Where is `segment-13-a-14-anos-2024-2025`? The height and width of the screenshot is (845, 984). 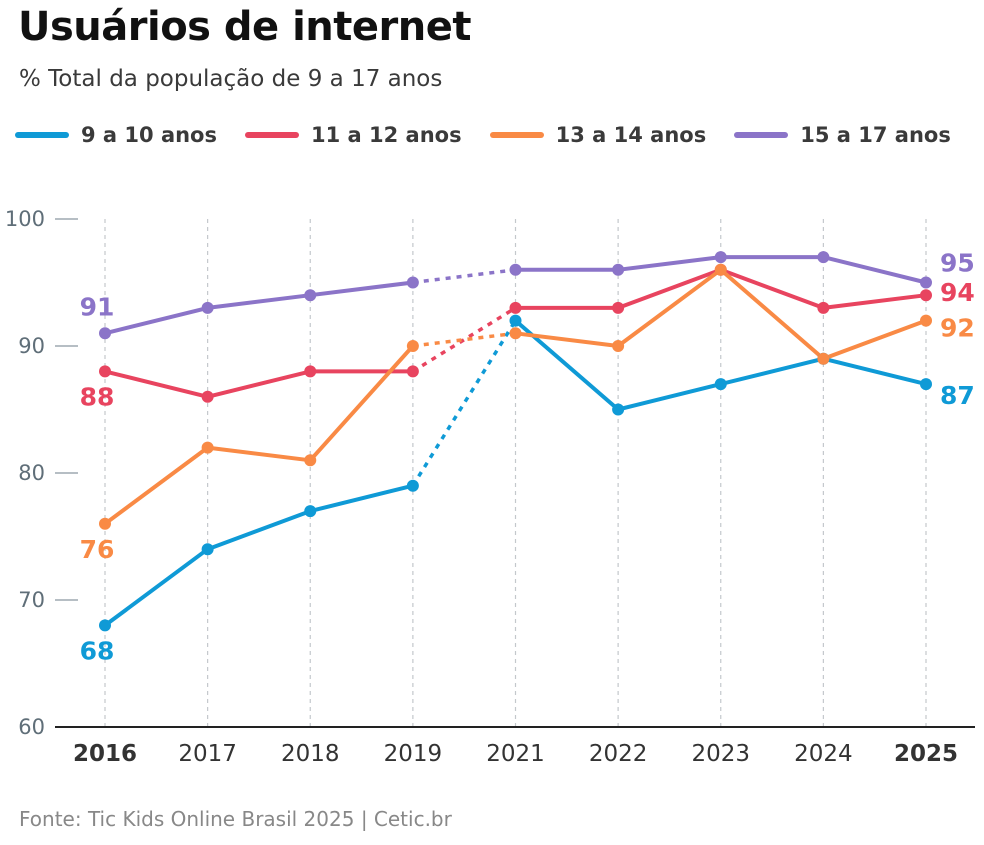
segment-13-a-14-anos-2024-2025 is located at coordinates (874, 339).